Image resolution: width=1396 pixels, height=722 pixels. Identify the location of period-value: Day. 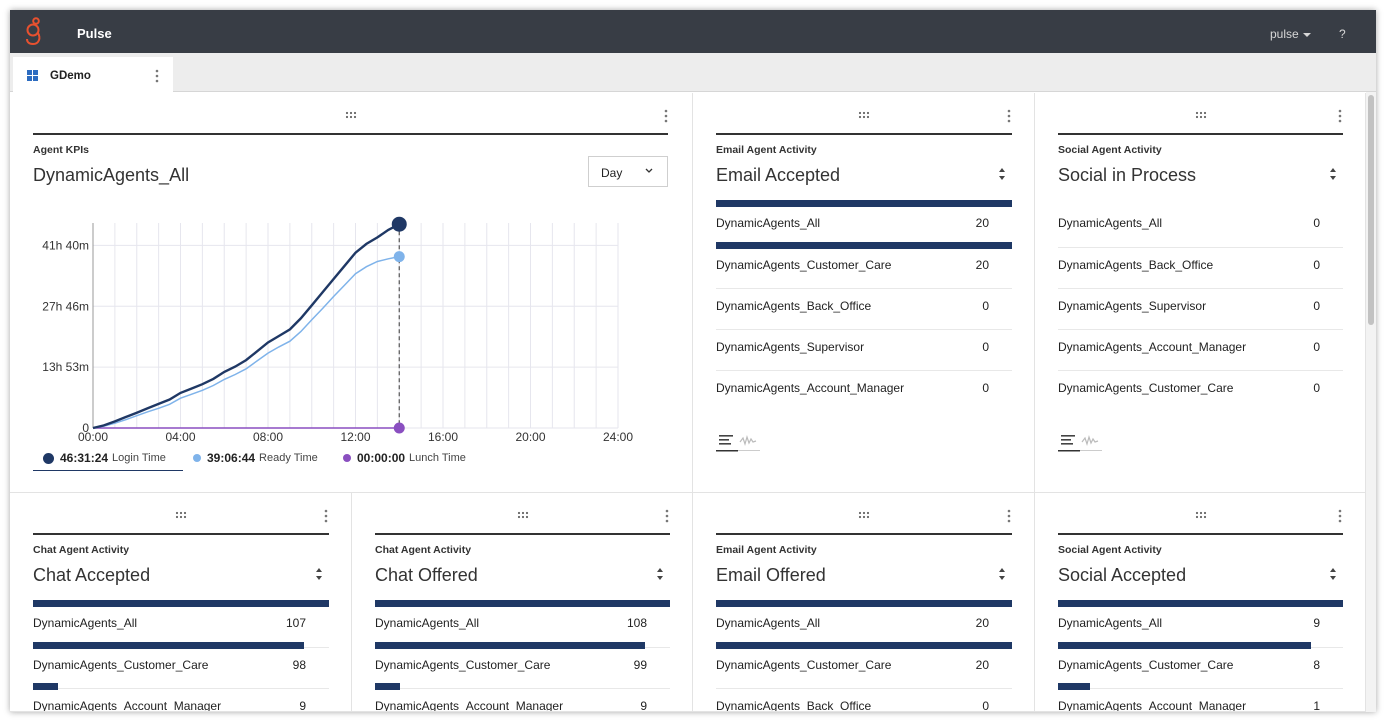
(612, 173).